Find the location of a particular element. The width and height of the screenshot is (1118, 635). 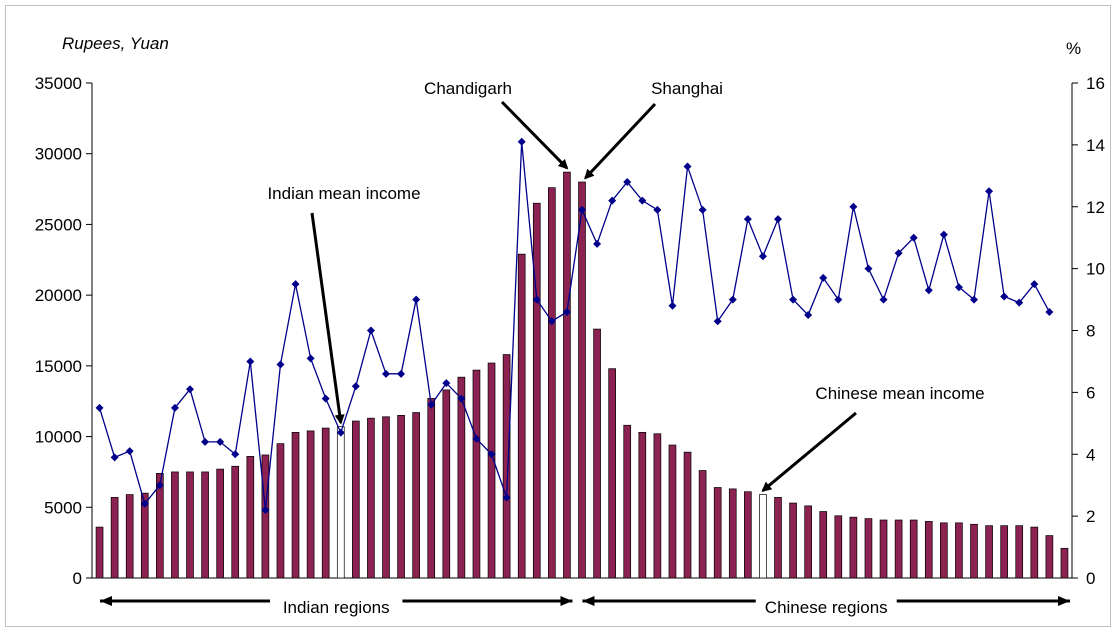

right-tick-label: 2 is located at coordinates (1090, 516).